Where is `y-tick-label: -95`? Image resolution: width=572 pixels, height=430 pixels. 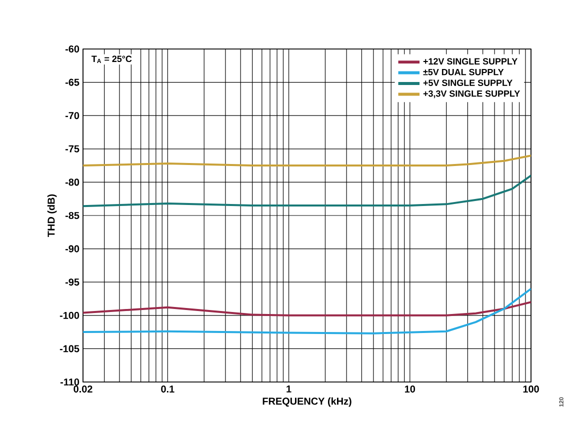 y-tick-label: -95 is located at coordinates (72, 282).